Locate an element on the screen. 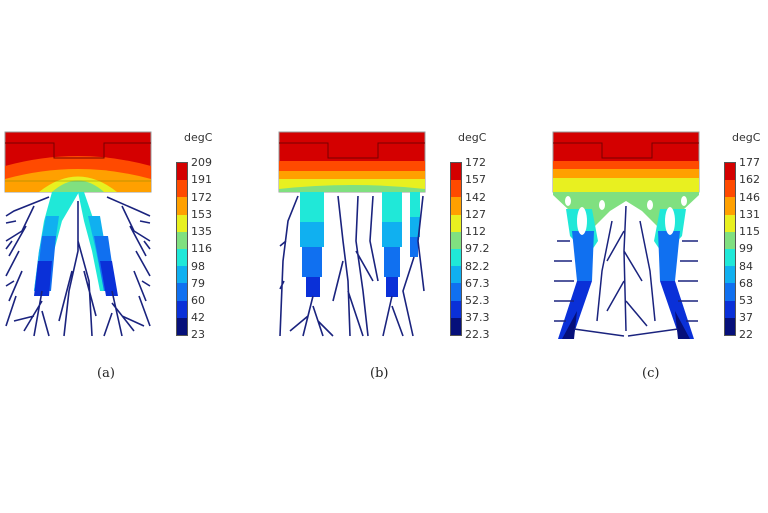 Image resolution: width=768 pixels, height=513 pixels. colorbar-tick: 98 is located at coordinates (198, 266).